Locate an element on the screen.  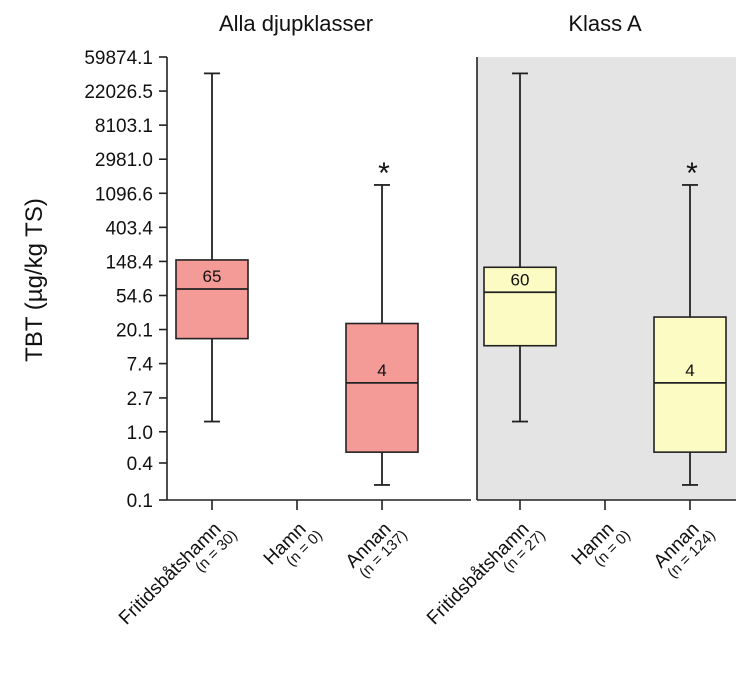
y-tick-label: 148.4 is located at coordinates (129, 262).